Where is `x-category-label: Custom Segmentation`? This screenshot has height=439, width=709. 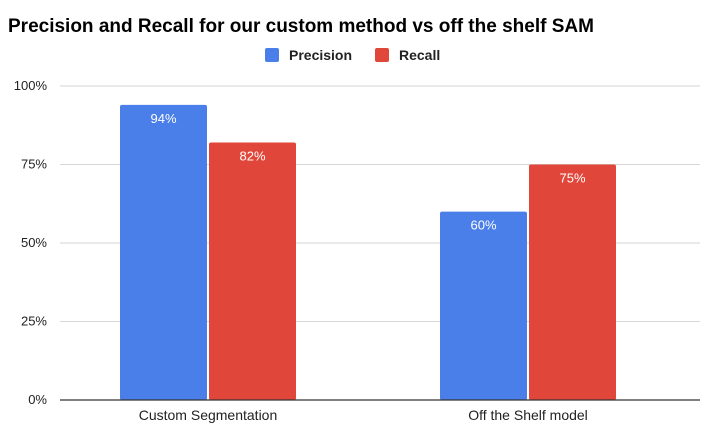
x-category-label: Custom Segmentation is located at coordinates (208, 415).